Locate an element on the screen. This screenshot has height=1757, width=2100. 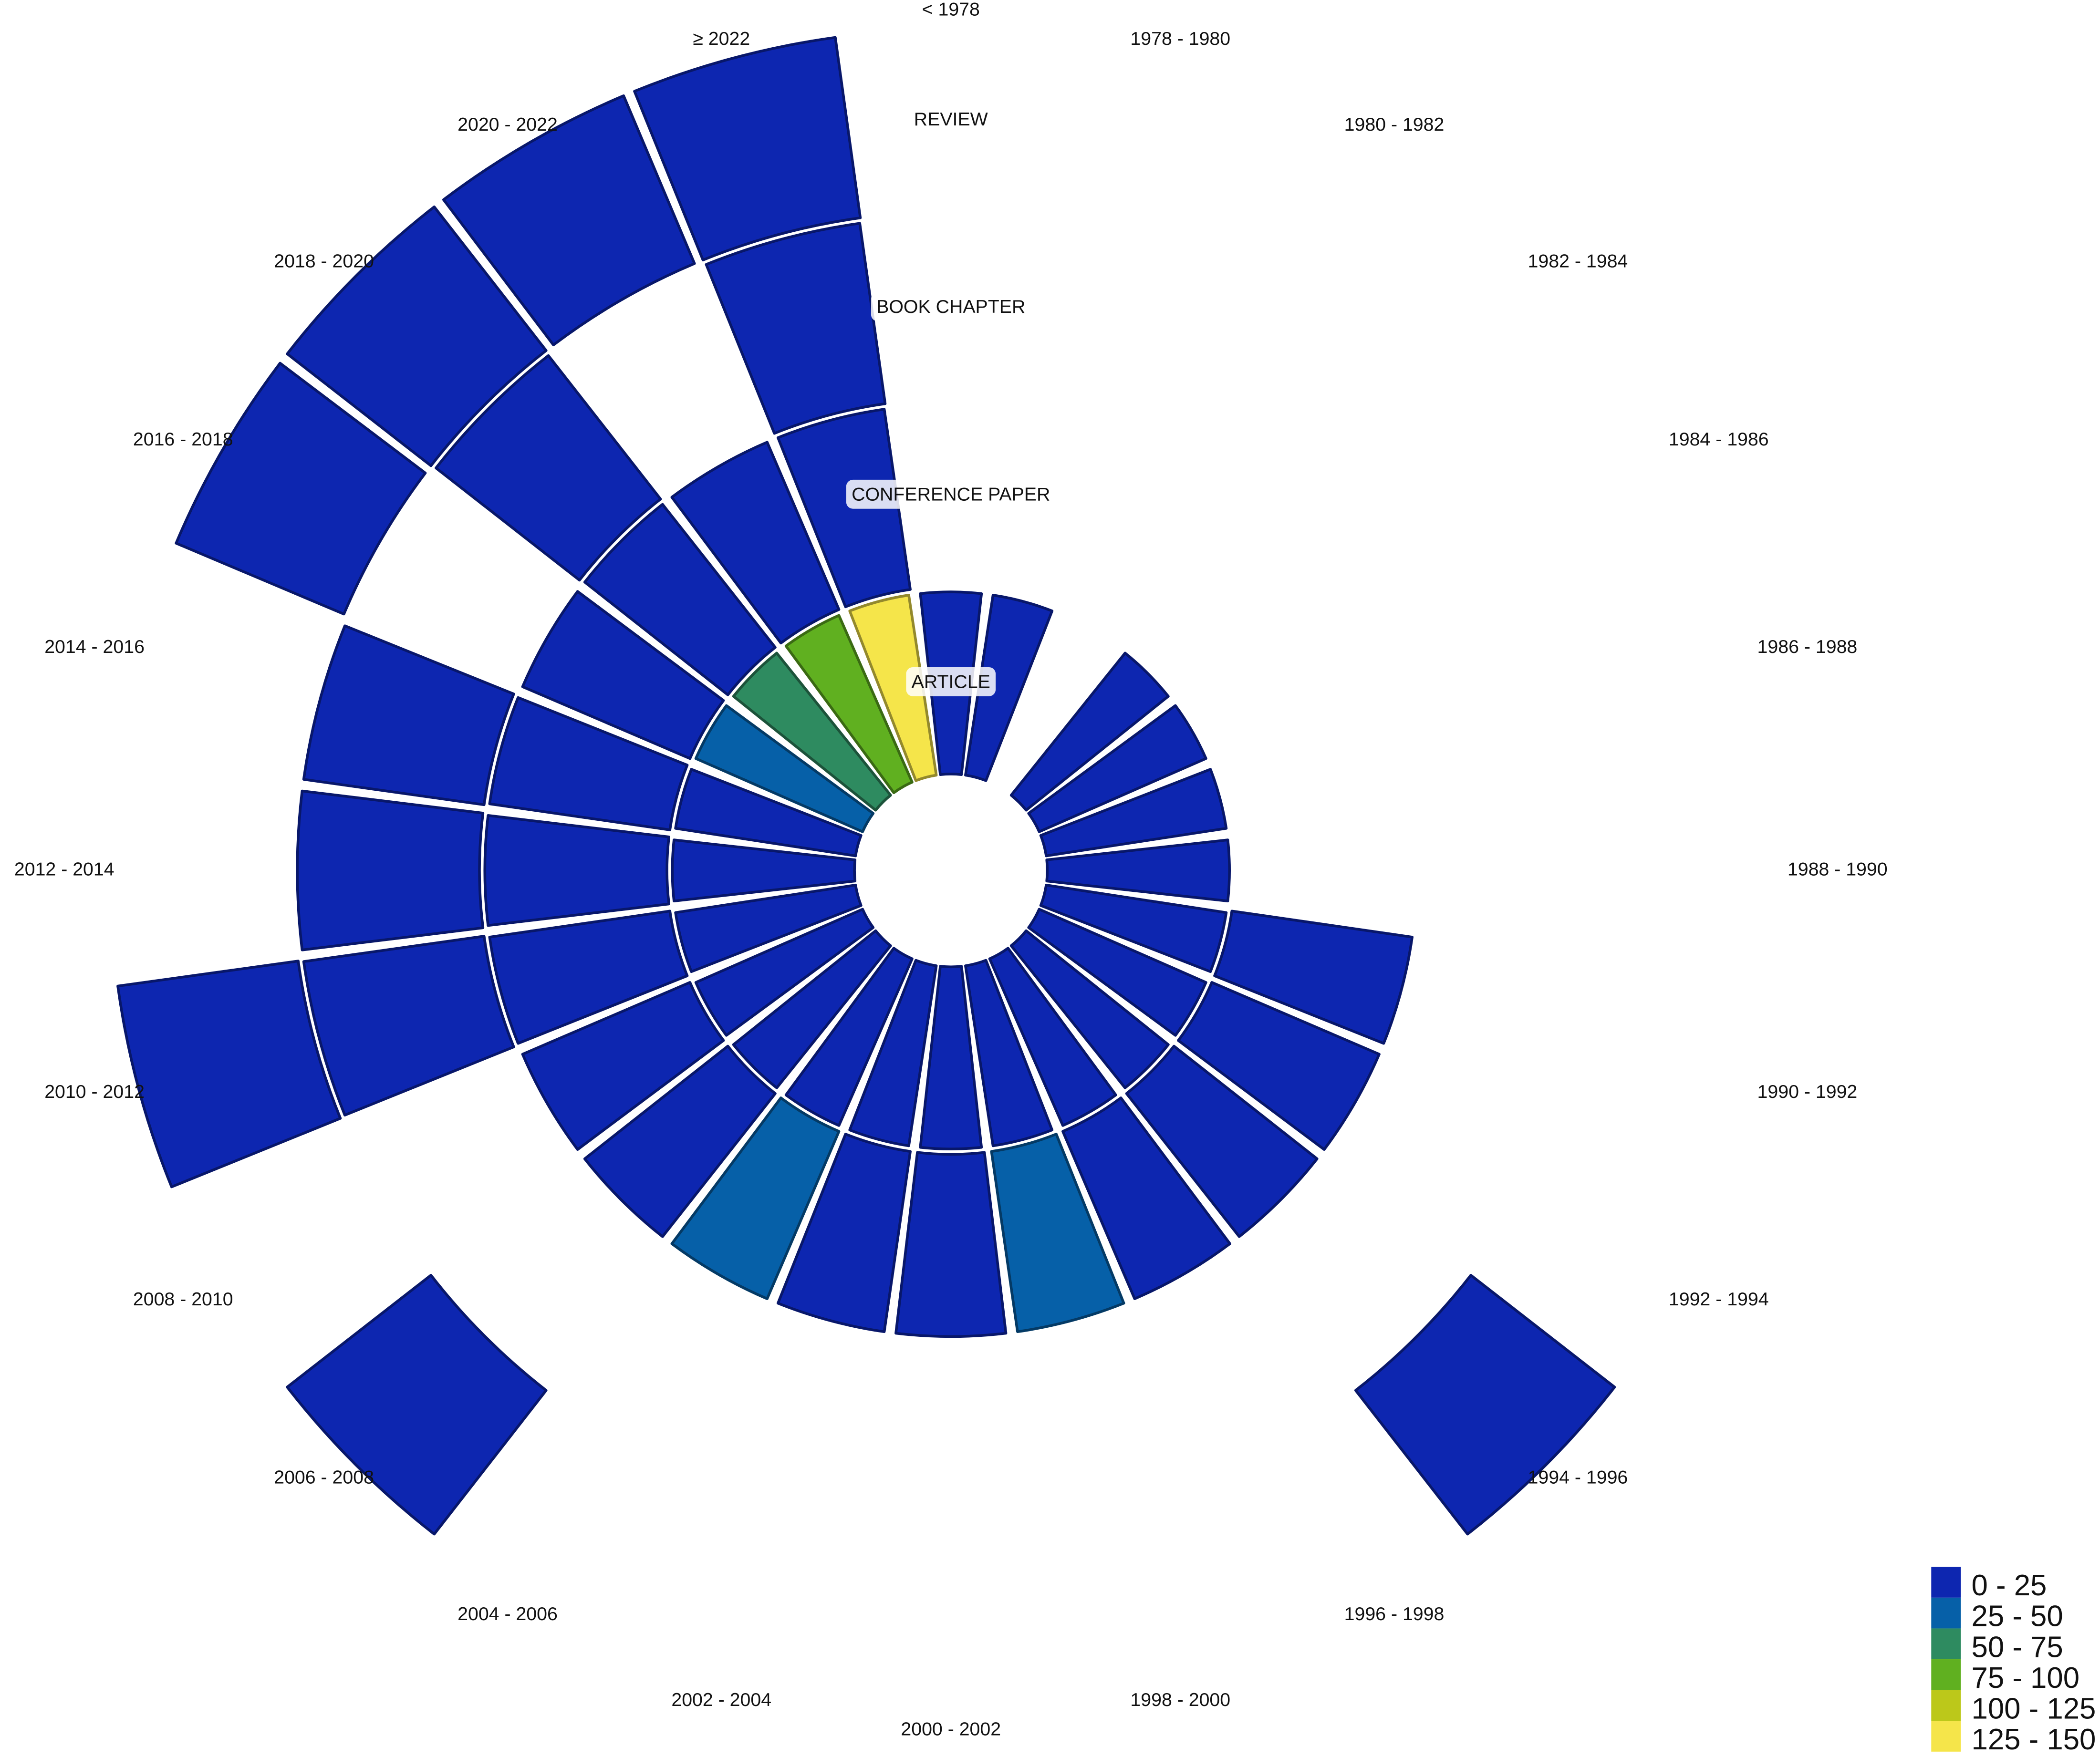
category-label: 2014 - 2016 is located at coordinates (95, 646).